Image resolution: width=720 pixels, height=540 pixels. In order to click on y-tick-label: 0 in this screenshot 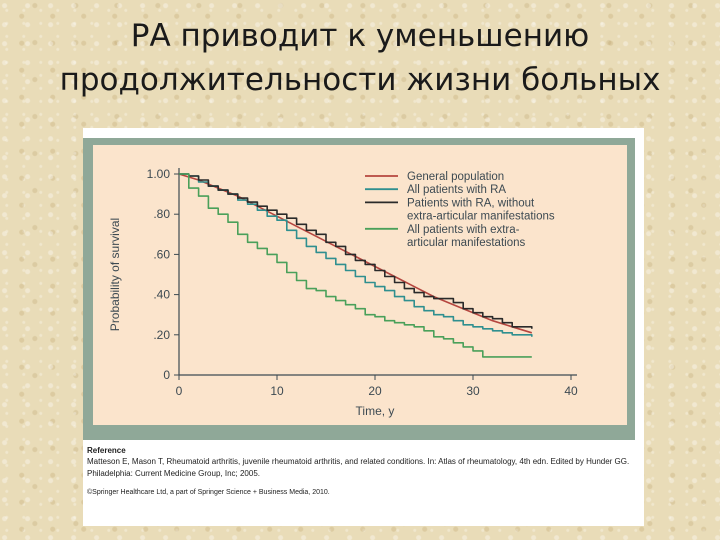, I will do `click(166, 375)`.